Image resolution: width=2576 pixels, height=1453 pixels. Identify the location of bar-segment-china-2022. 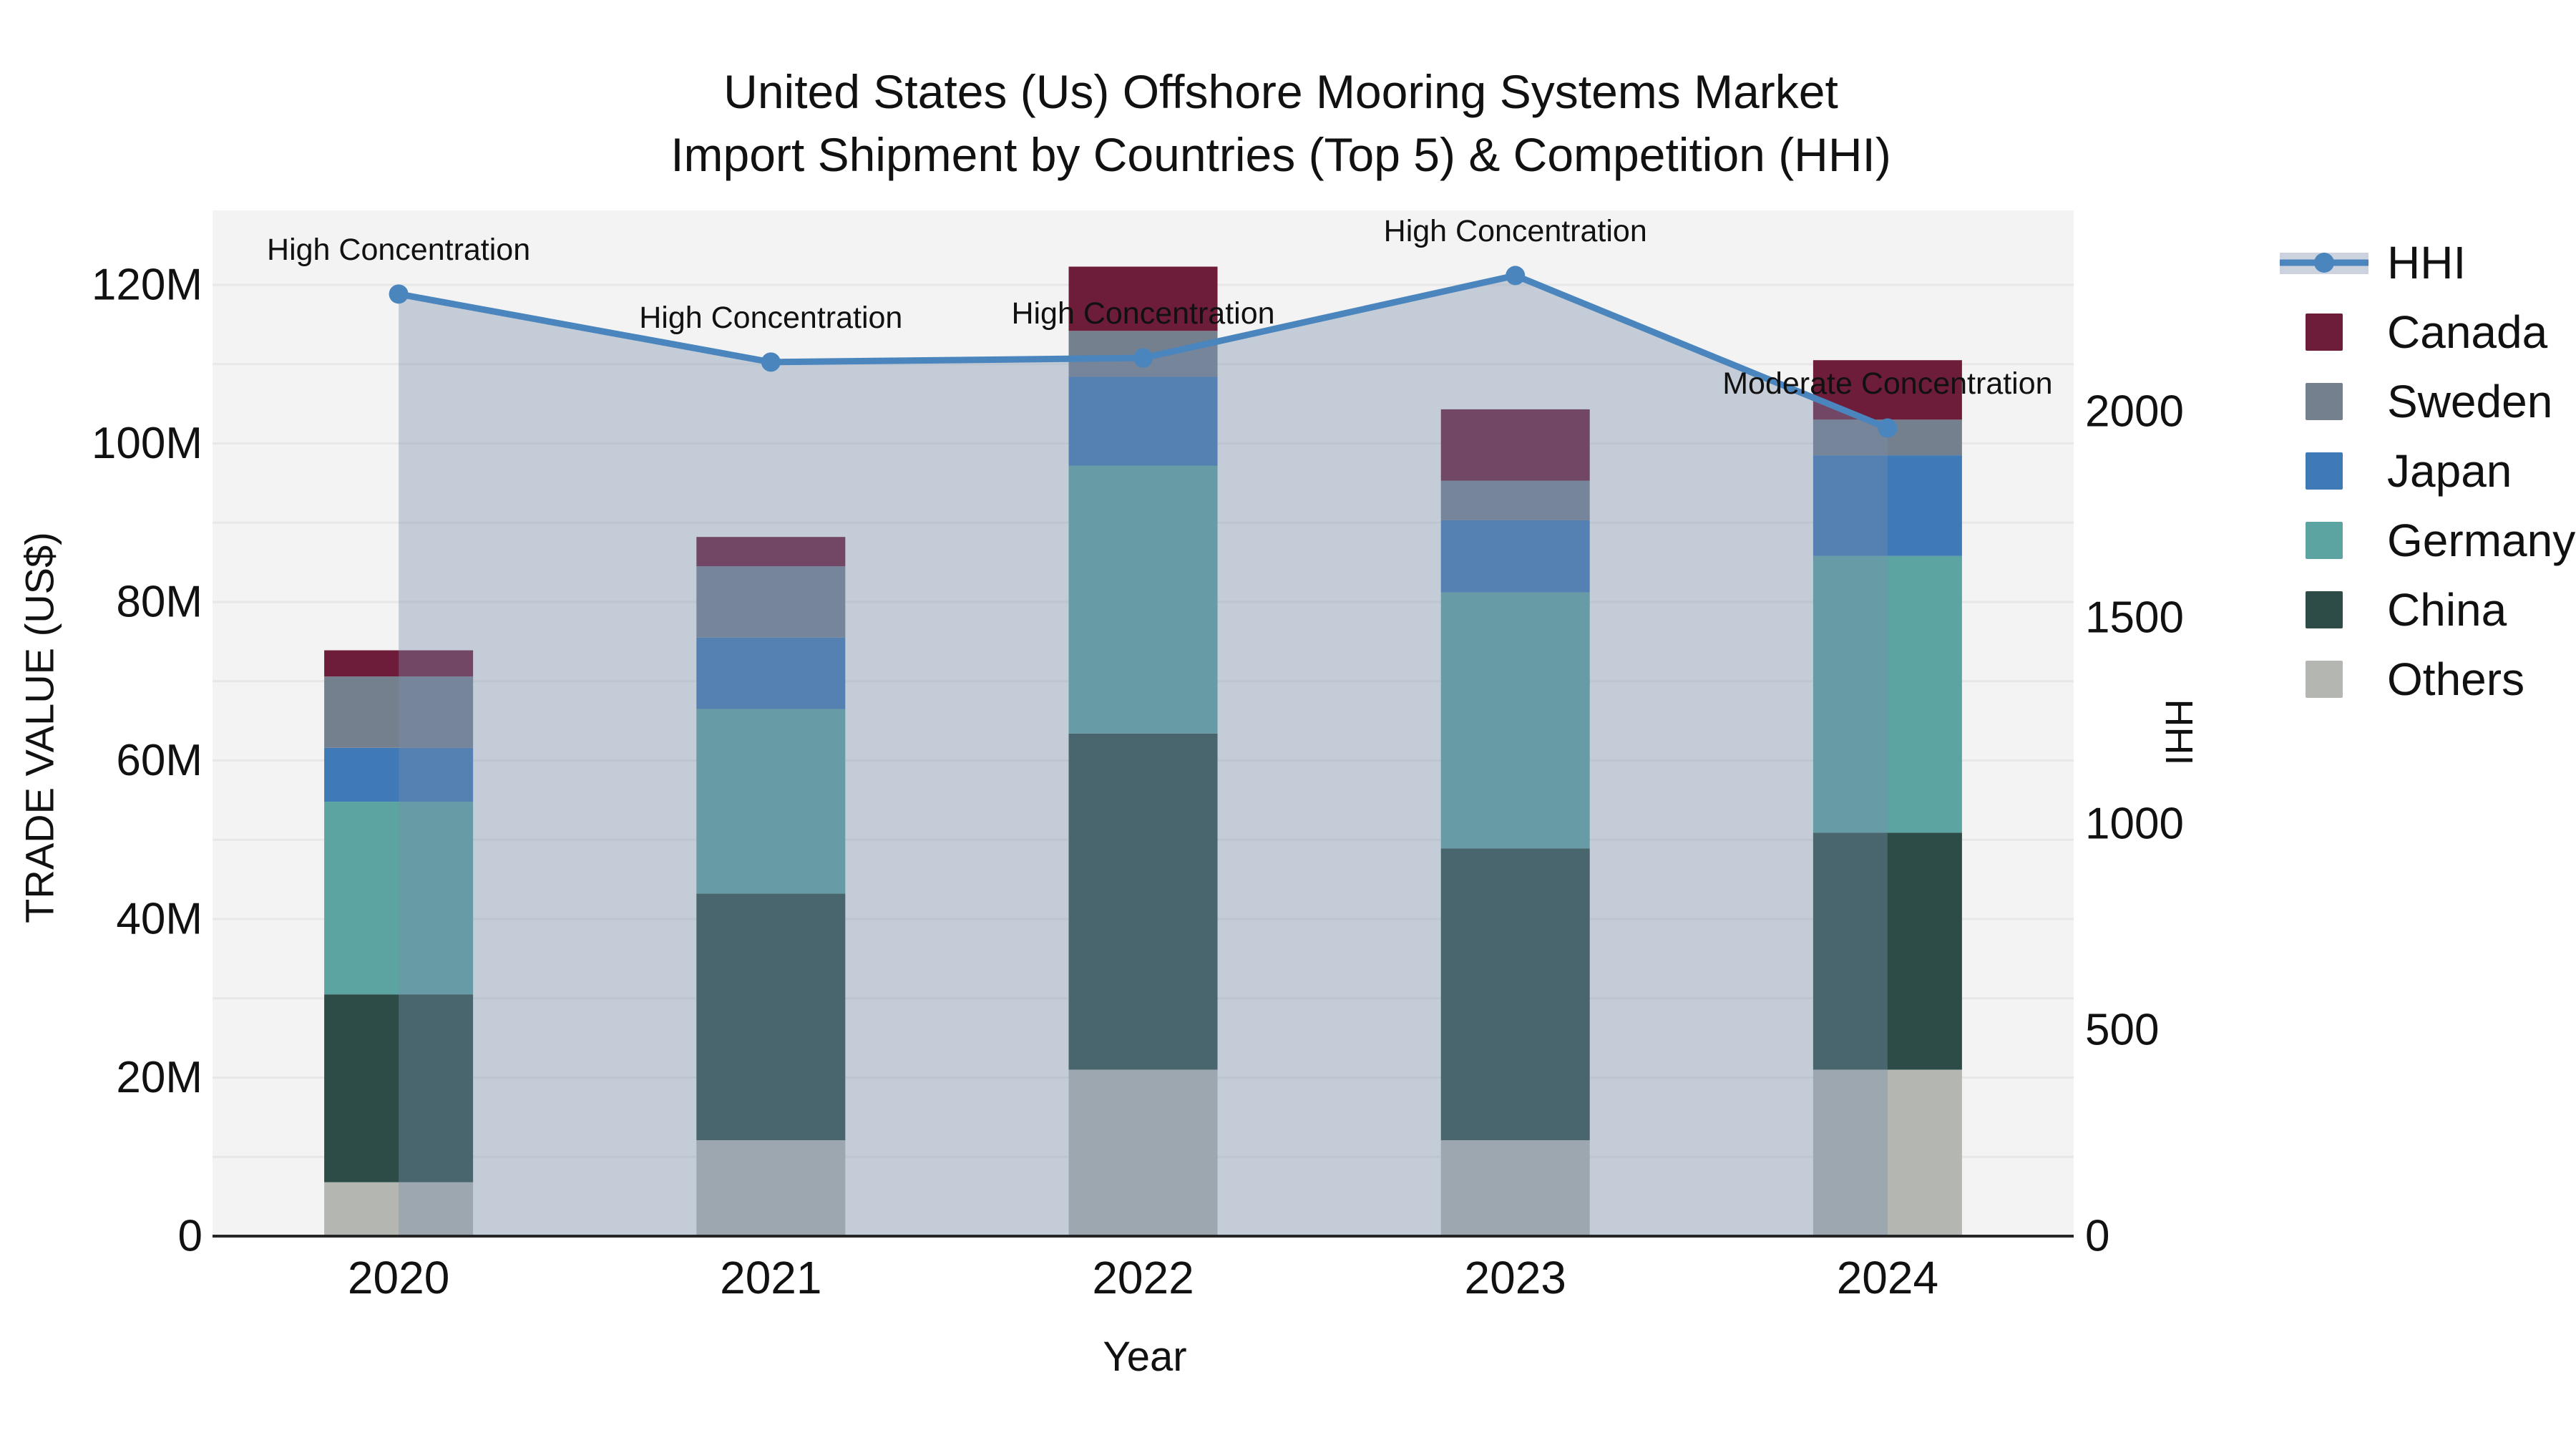
(1143, 901).